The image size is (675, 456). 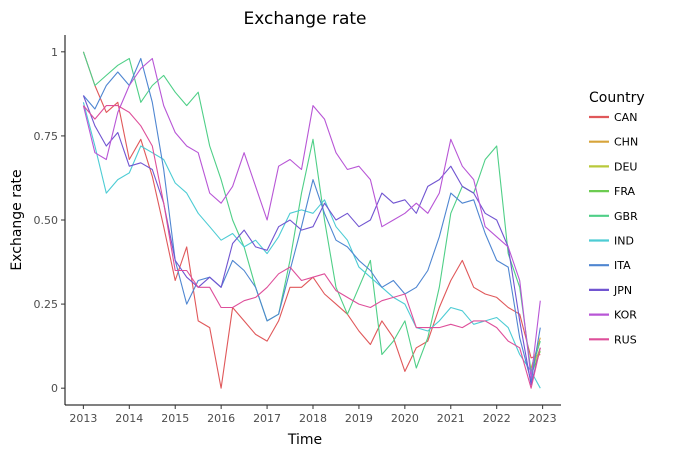 What do you see at coordinates (625, 191) in the screenshot?
I see `legend-label-fra: FRA` at bounding box center [625, 191].